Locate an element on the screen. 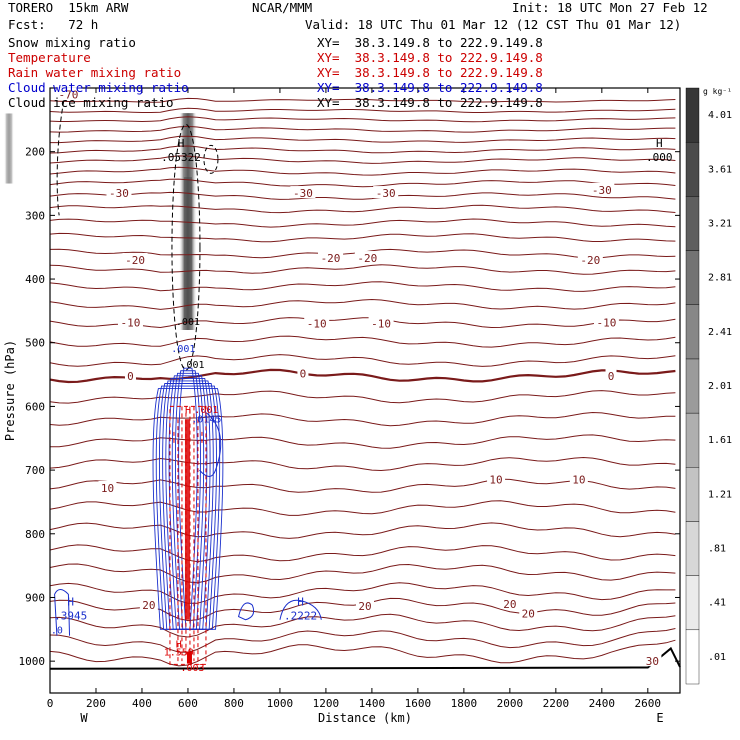 The width and height of the screenshot is (740, 740). x-tick-label: 2200 is located at coordinates (556, 703).